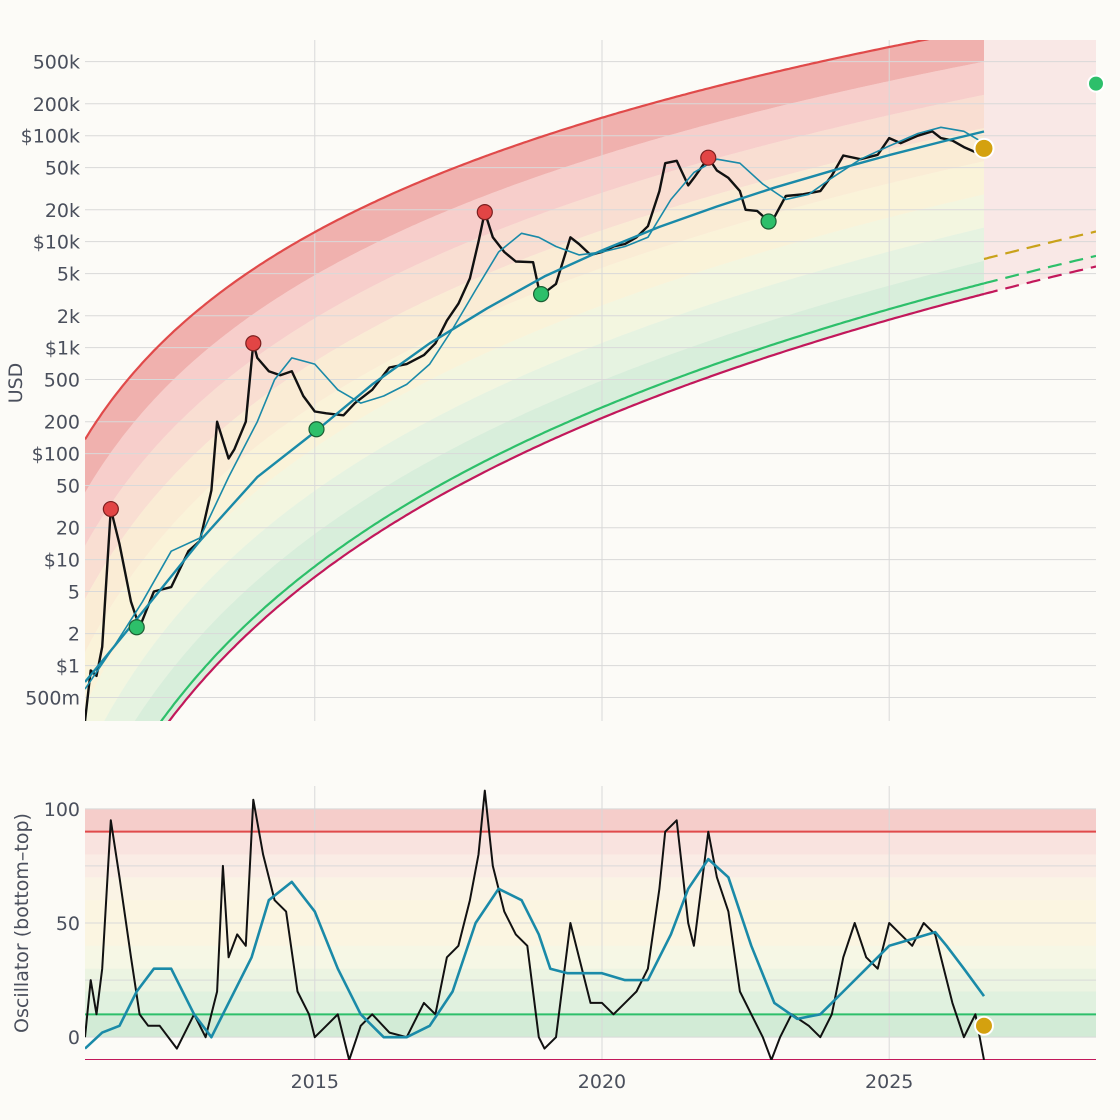 This screenshot has width=1120, height=1120. I want to click on projected-band, so click(1040, 167).